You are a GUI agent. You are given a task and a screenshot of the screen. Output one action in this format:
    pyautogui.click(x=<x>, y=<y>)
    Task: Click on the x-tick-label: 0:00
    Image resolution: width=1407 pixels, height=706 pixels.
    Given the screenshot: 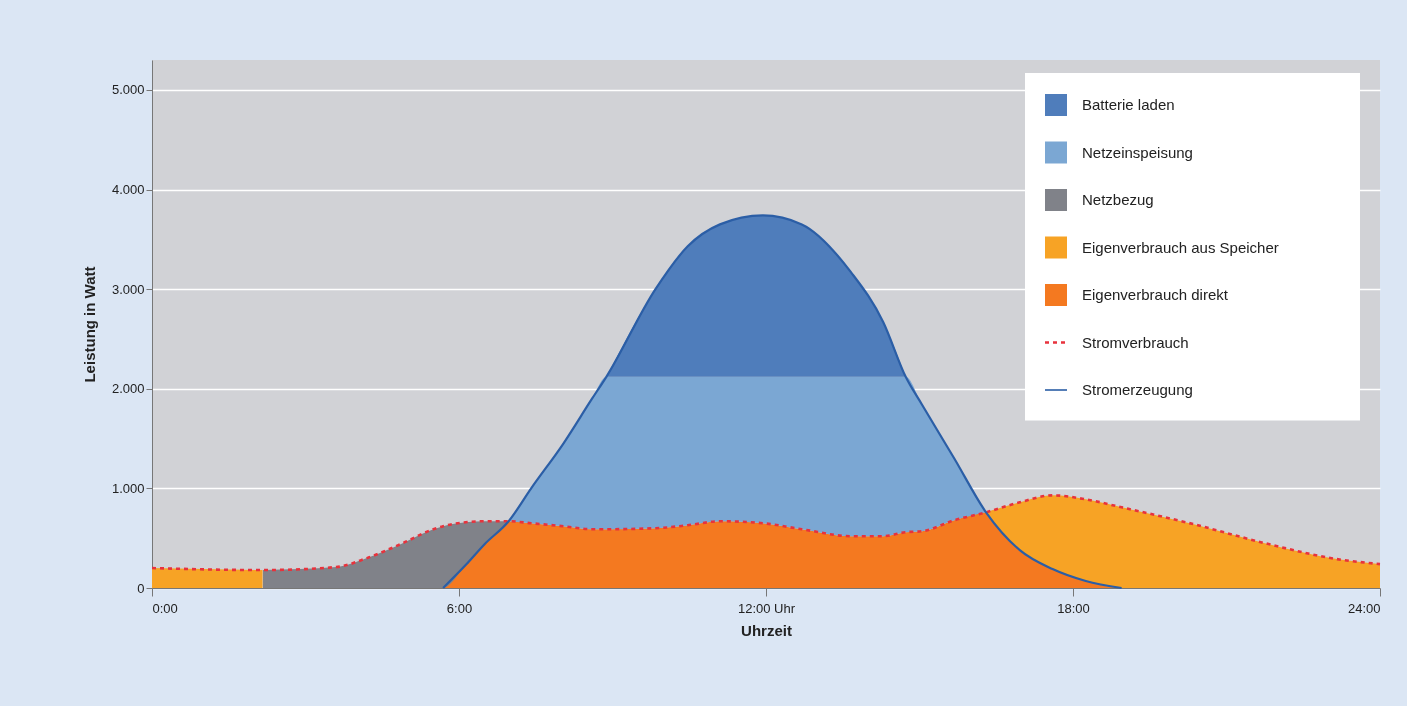 What is the action you would take?
    pyautogui.click(x=165, y=608)
    